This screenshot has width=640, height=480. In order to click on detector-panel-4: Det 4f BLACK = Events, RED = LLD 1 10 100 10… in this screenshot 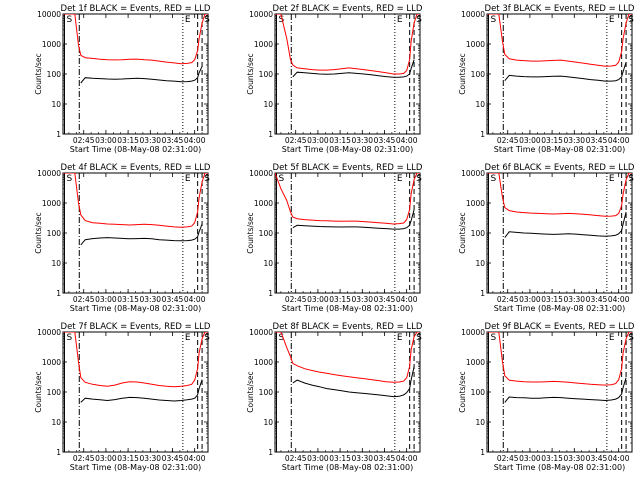, I will do `click(122, 238)`.